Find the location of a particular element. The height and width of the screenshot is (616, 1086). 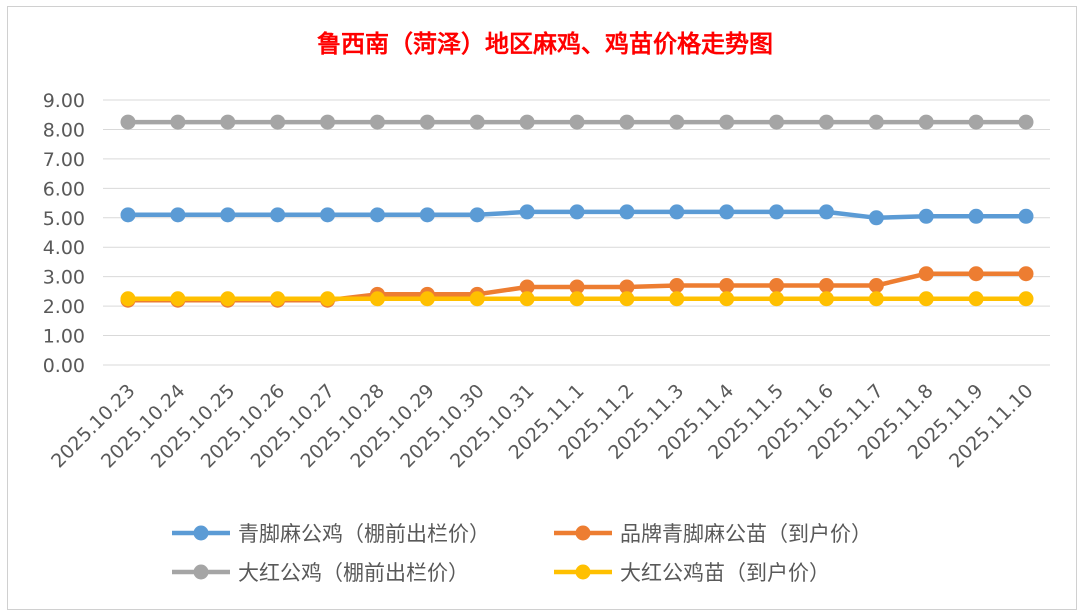

legend-item: 品牌青脚麻公苗（到户价） is located at coordinates (713, 534).